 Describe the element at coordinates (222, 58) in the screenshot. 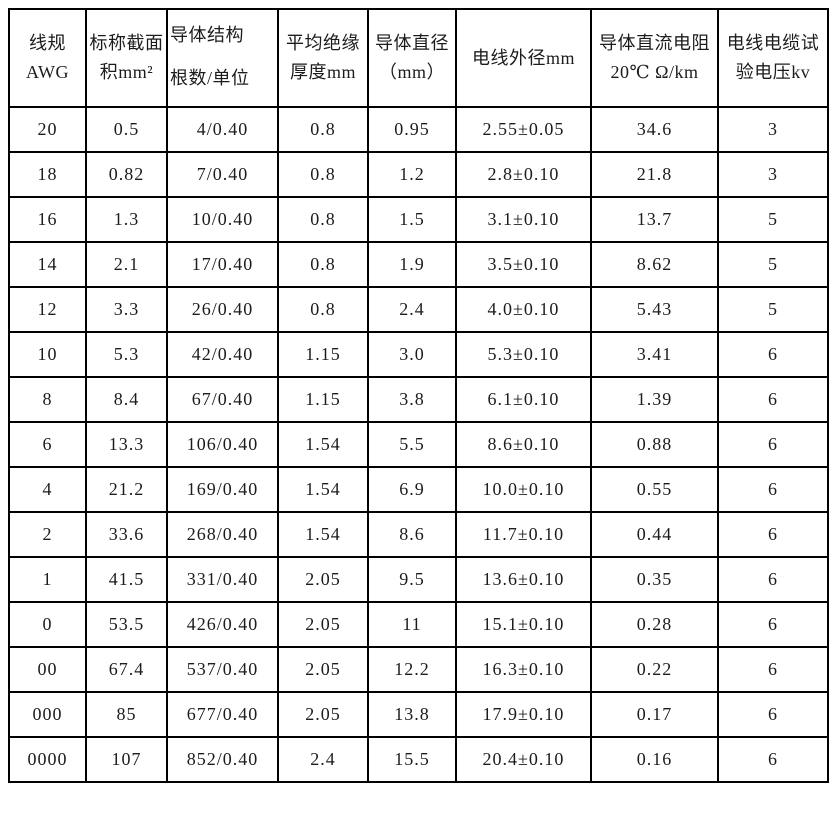

I see `column-header-structure: 导体结构 根数/单位` at that location.